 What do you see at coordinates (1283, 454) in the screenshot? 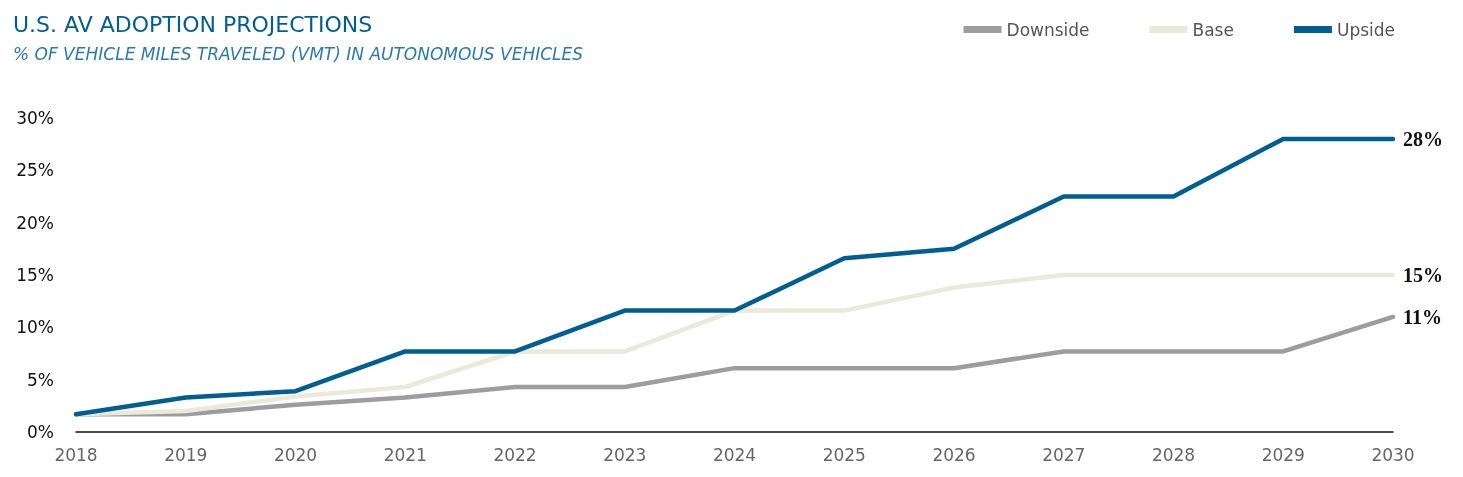
I see `x-tick-label: 2029` at bounding box center [1283, 454].